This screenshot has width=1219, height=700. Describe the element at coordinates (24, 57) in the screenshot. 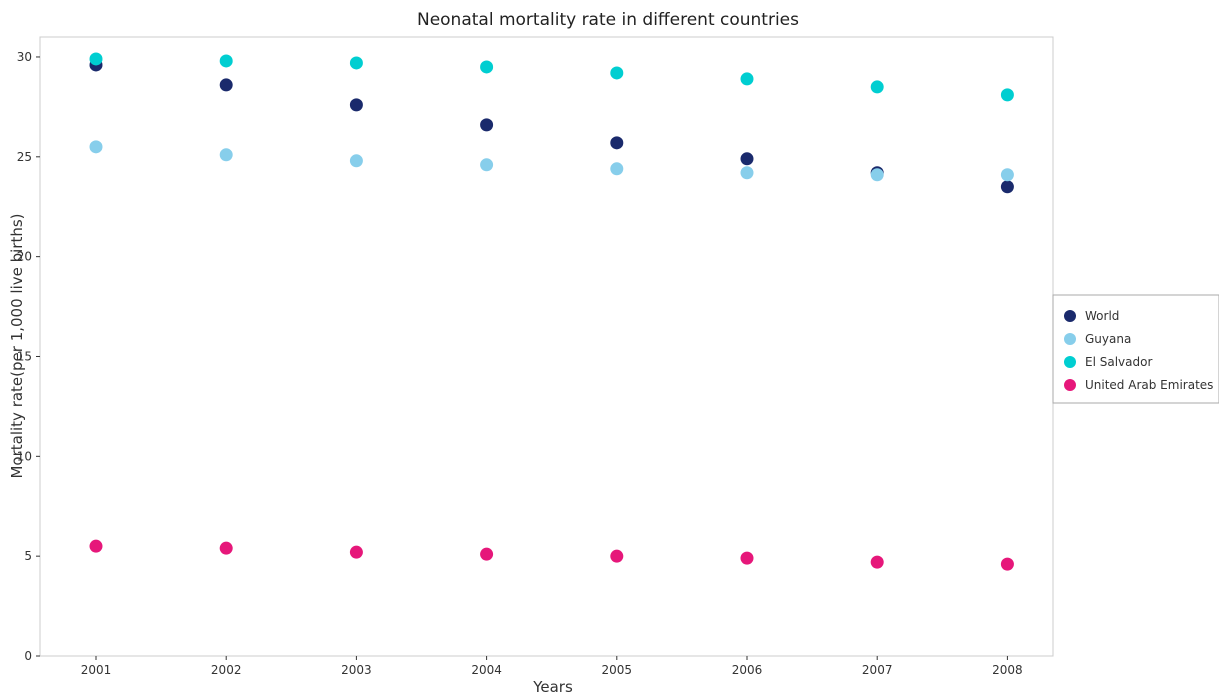

I see `y-tick-label: 30` at that location.